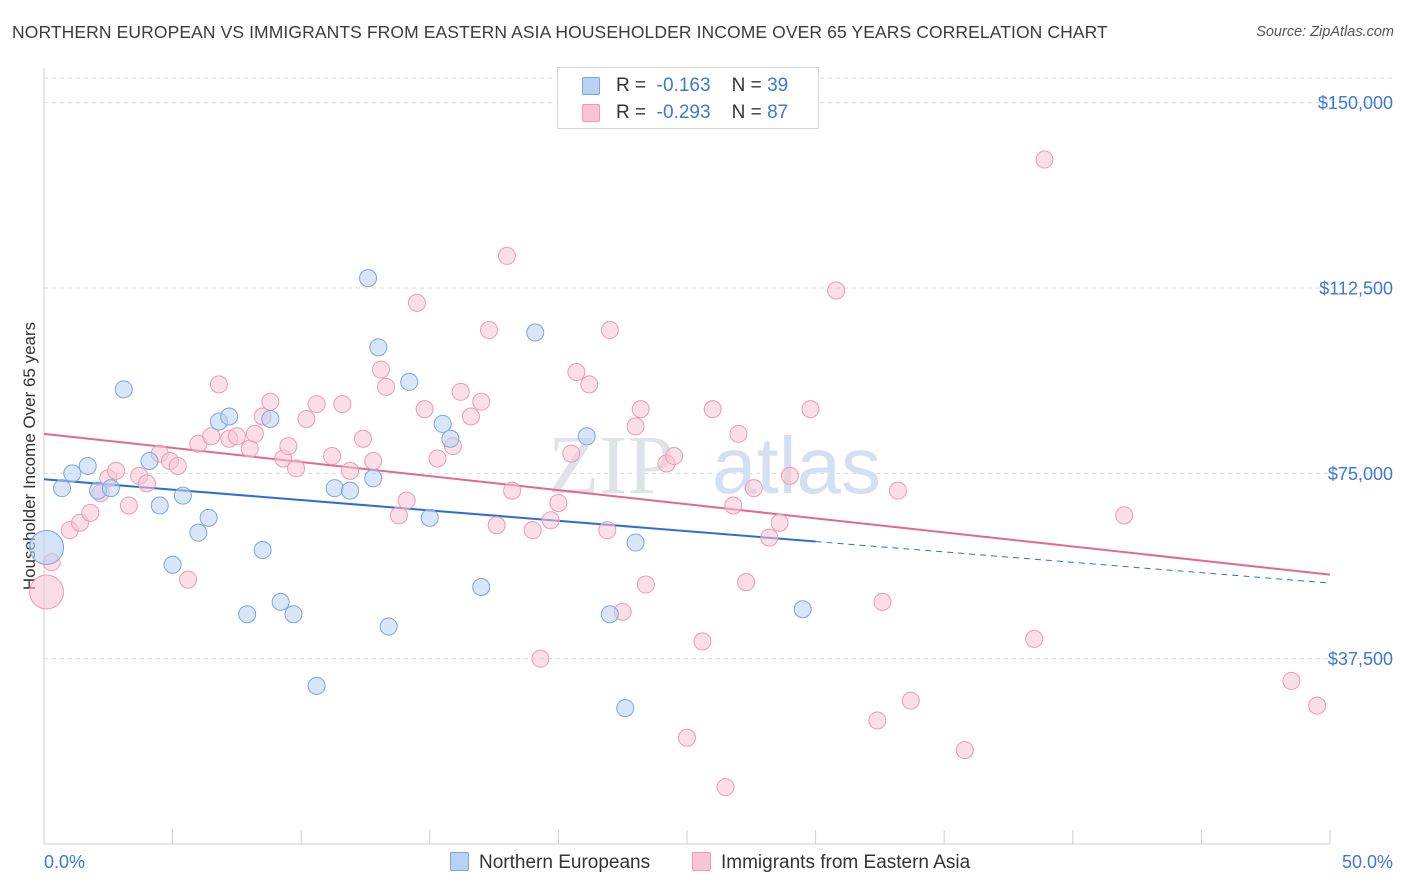 The width and height of the screenshot is (1406, 892). I want to click on y-tick-label-3: $150,000, so click(1355, 103).